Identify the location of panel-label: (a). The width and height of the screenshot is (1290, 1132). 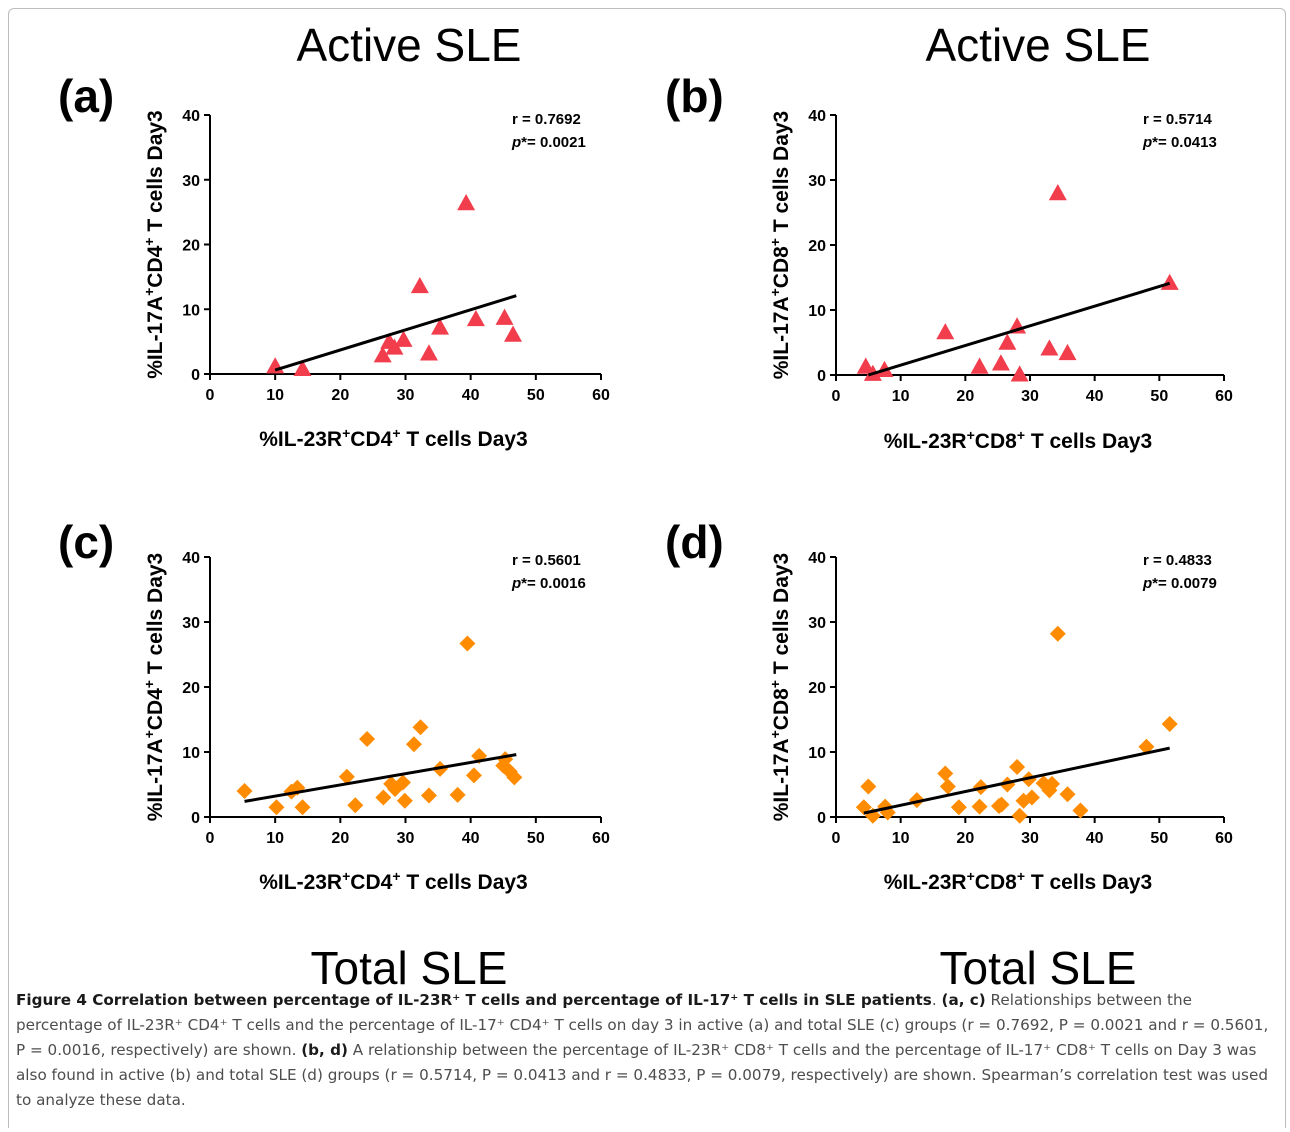
(86, 96).